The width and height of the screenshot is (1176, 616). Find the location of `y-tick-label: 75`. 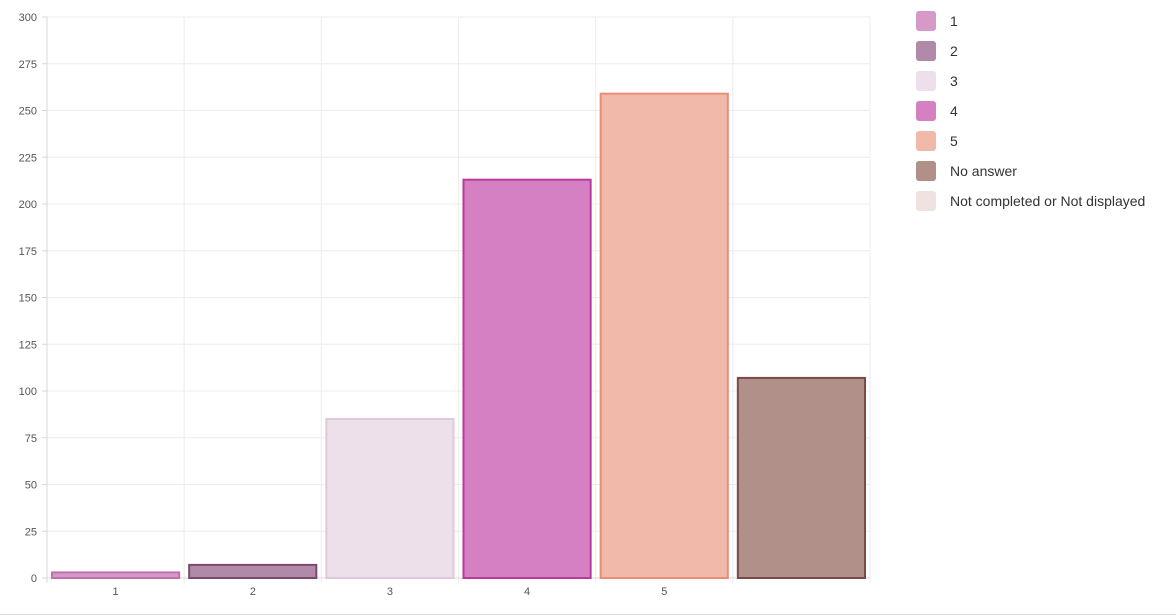

y-tick-label: 75 is located at coordinates (31, 439).